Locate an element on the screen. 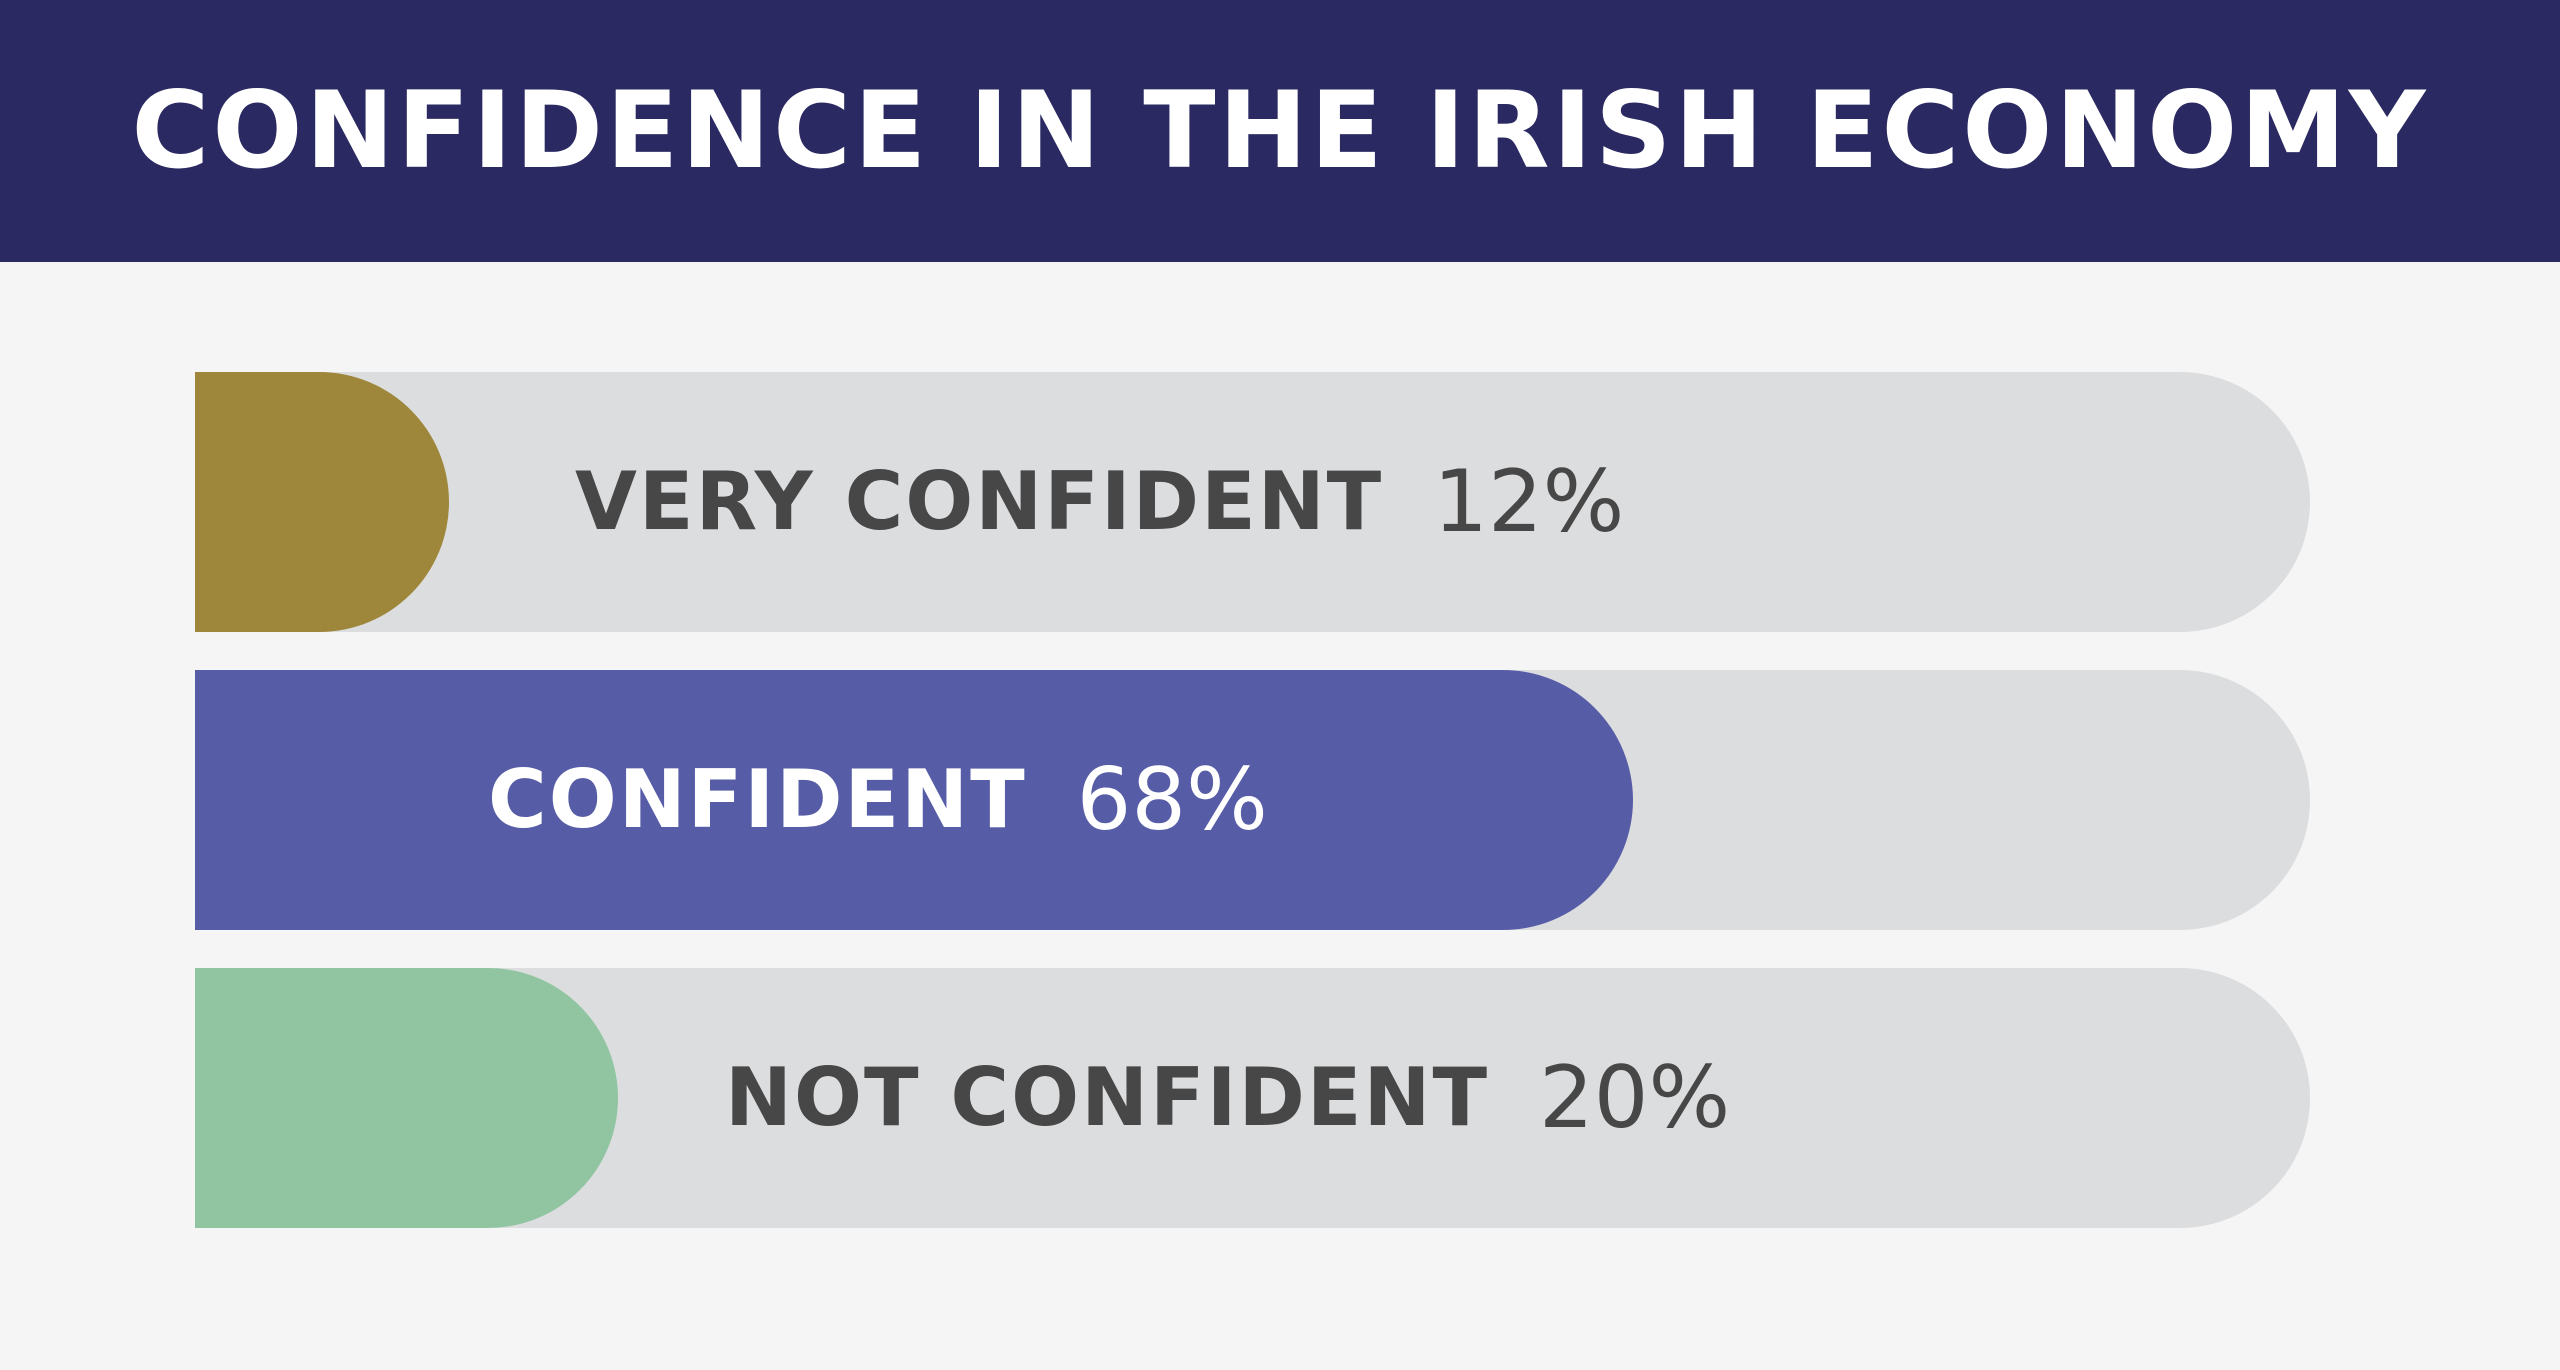 The height and width of the screenshot is (1370, 2560). chart-title: CONFIDENCE IN THE IRISH ECONOMY is located at coordinates (1280, 130).